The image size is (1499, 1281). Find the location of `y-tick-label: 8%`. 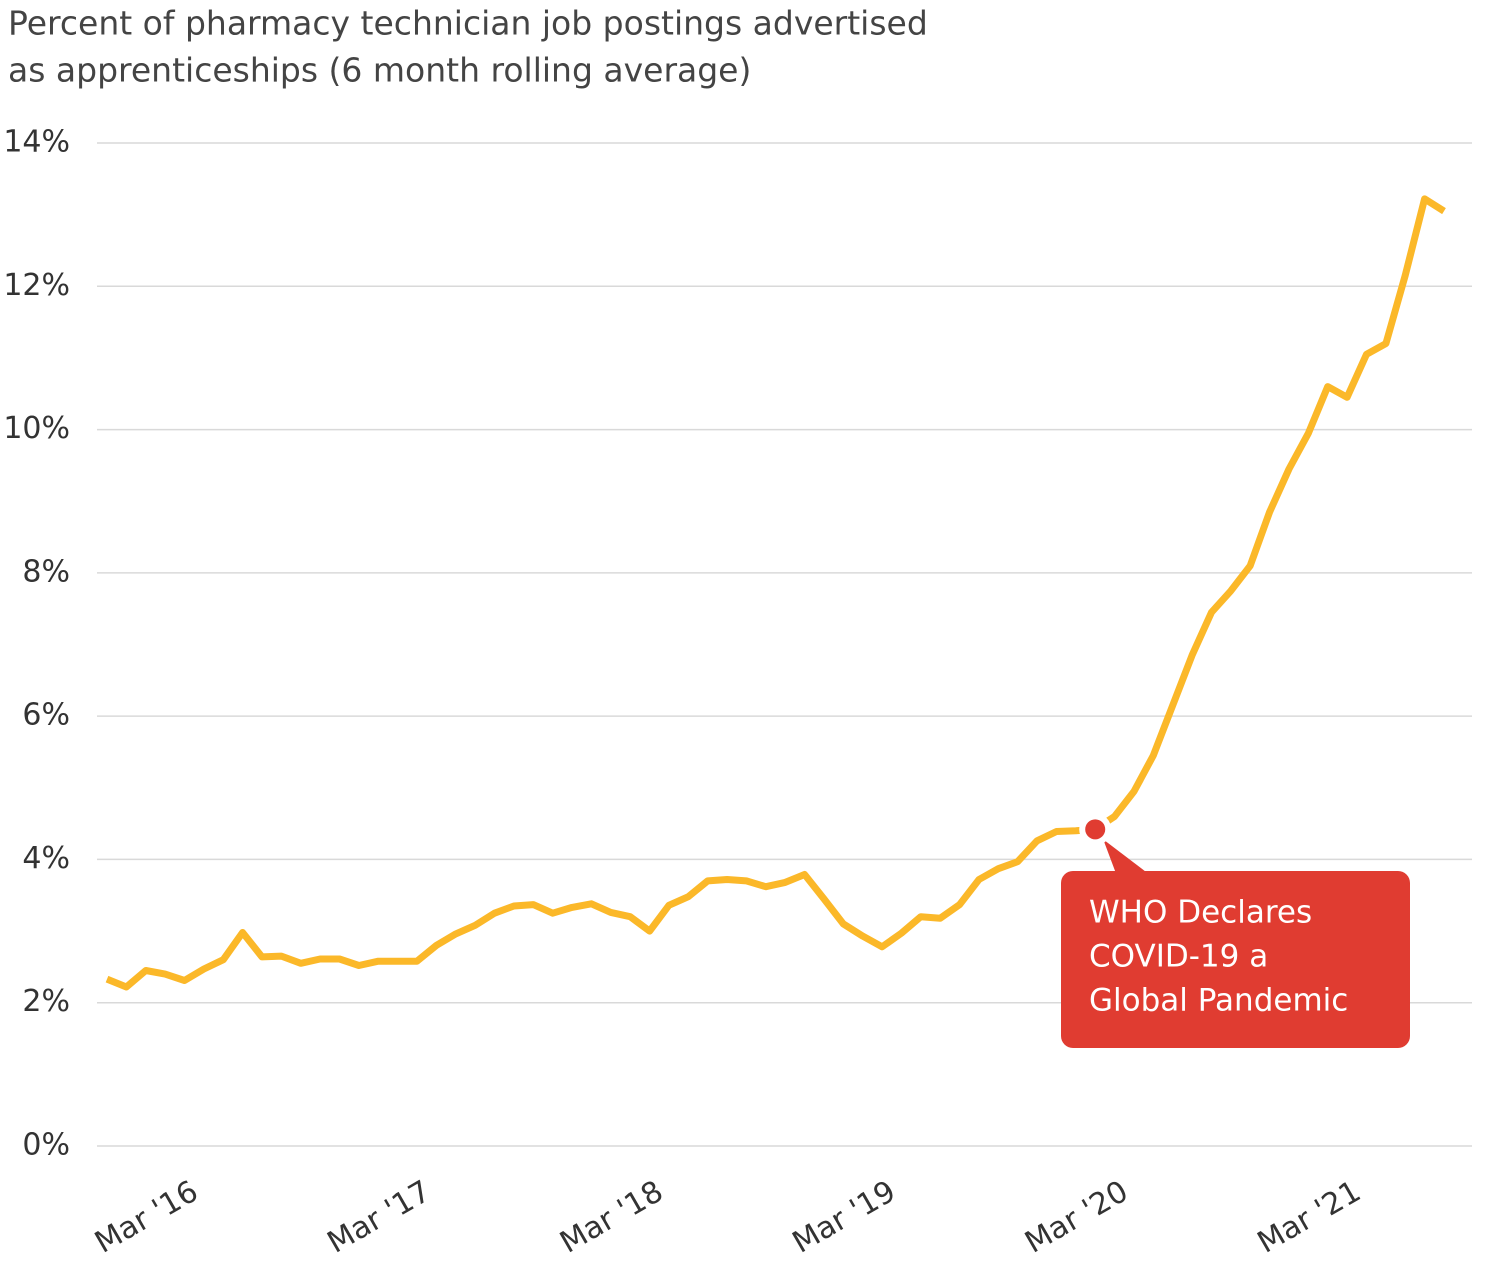

y-tick-label: 8% is located at coordinates (46, 571).